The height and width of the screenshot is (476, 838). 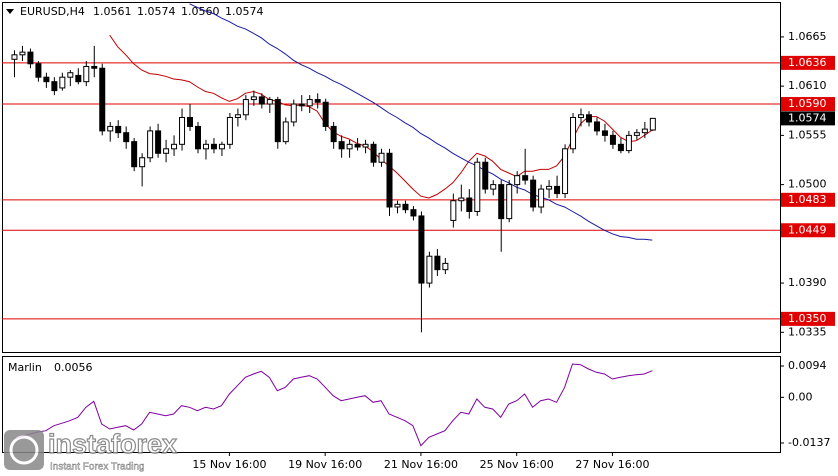 What do you see at coordinates (517, 464) in the screenshot?
I see `x-tick-label: 25 Nov 16:00` at bounding box center [517, 464].